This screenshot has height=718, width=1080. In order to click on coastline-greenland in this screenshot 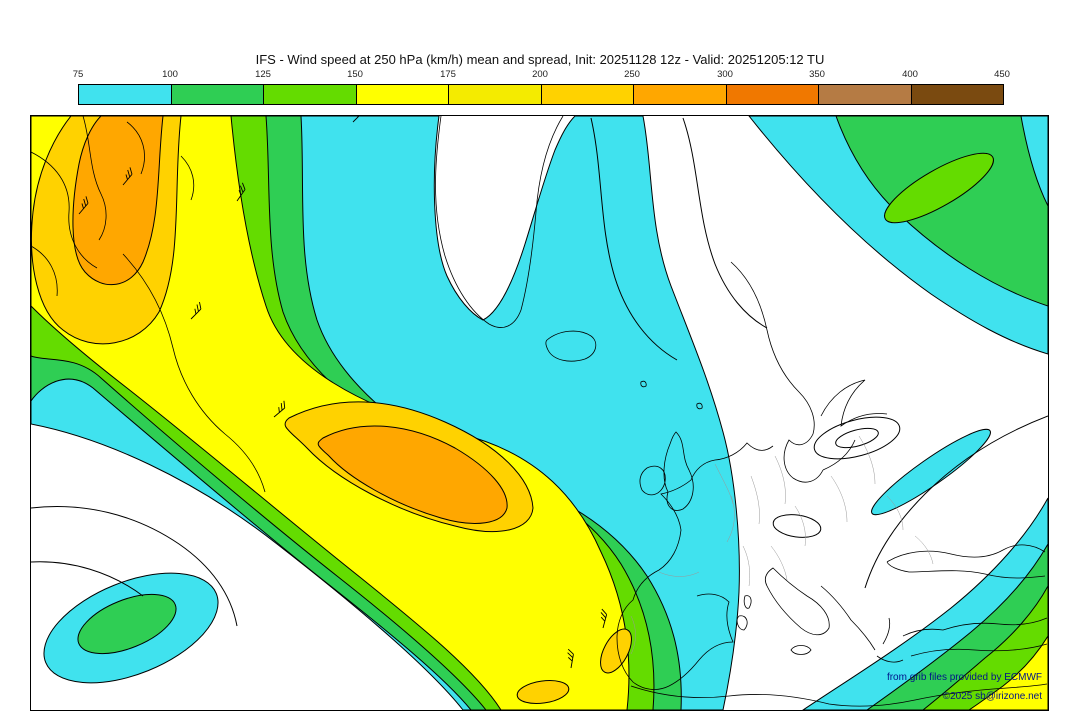, I will do `click(499, 222)`.